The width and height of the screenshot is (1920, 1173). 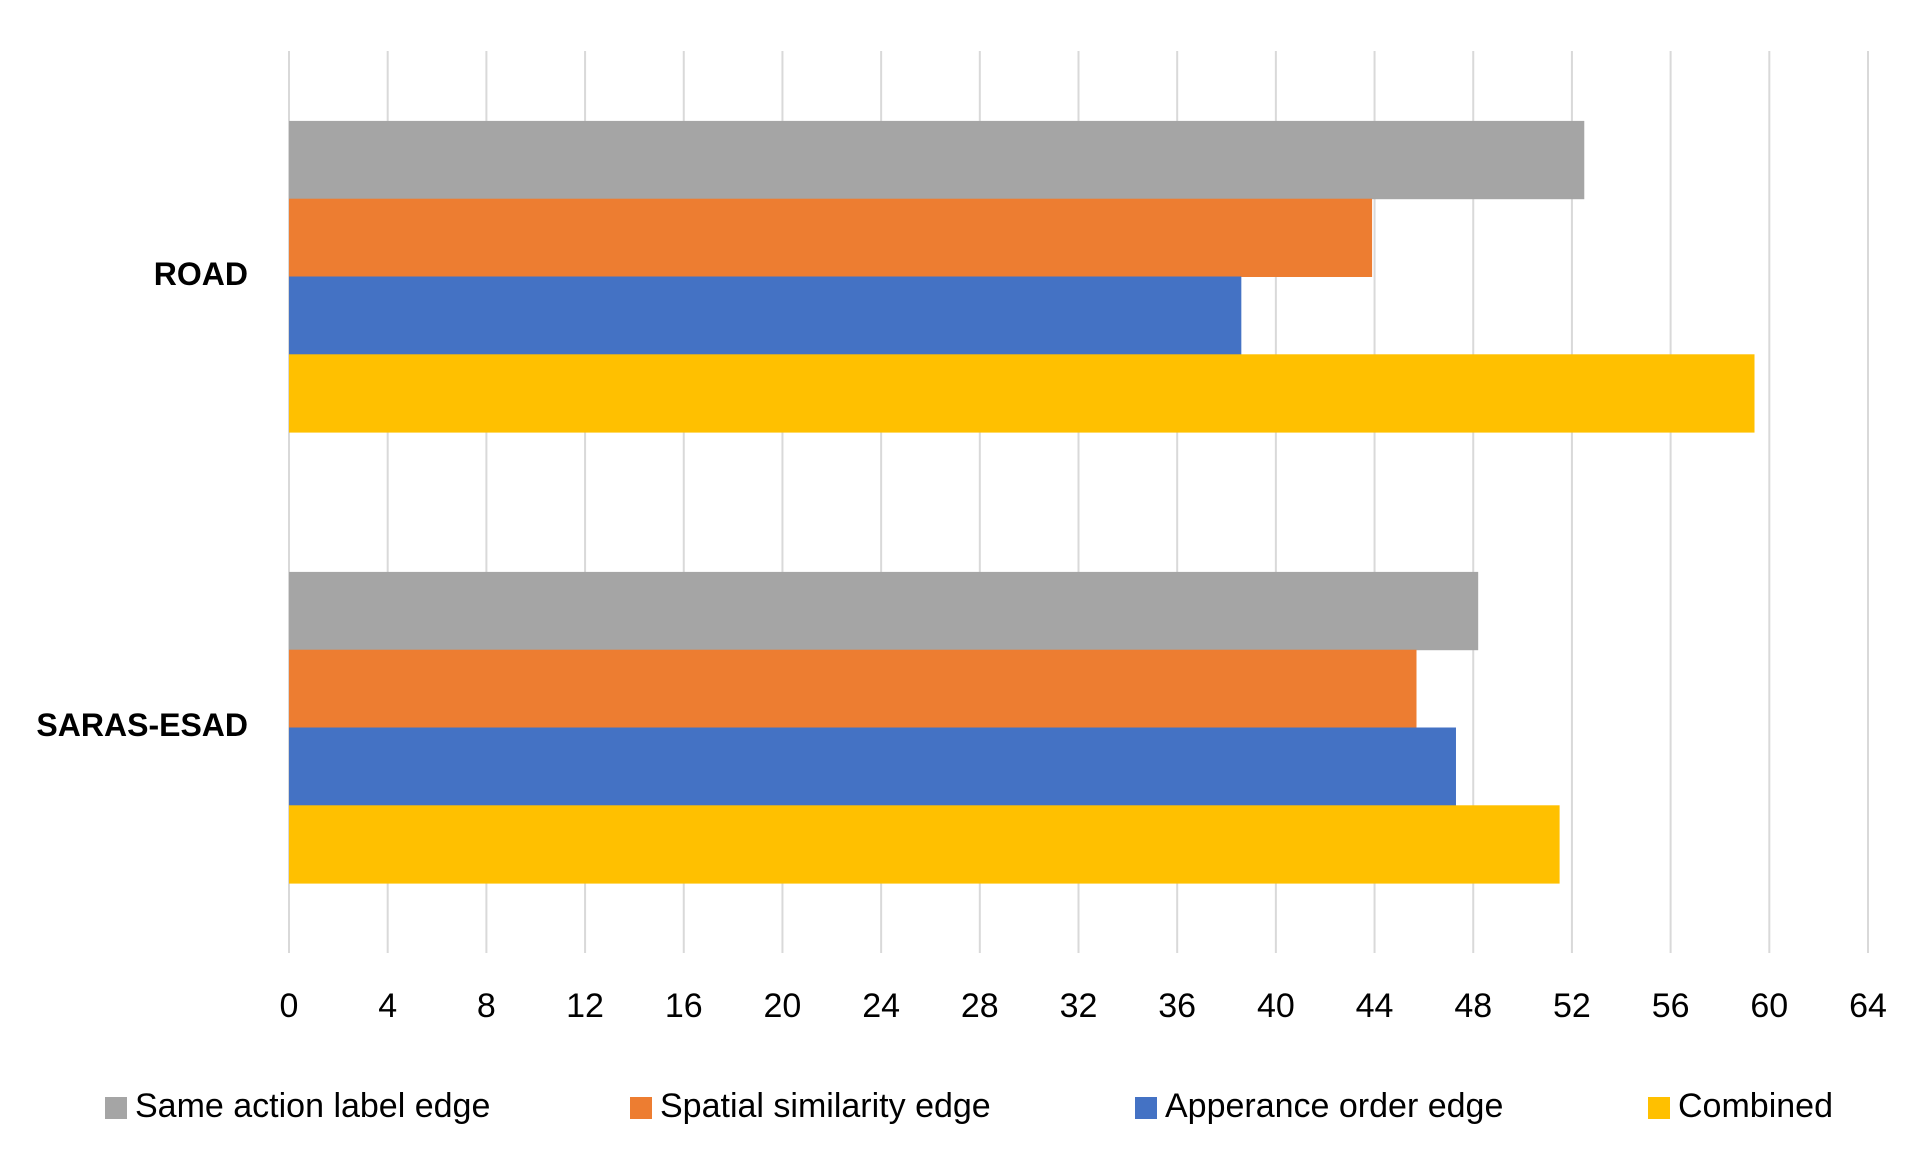 I want to click on x-tick-label: 4, so click(x=387, y=1006).